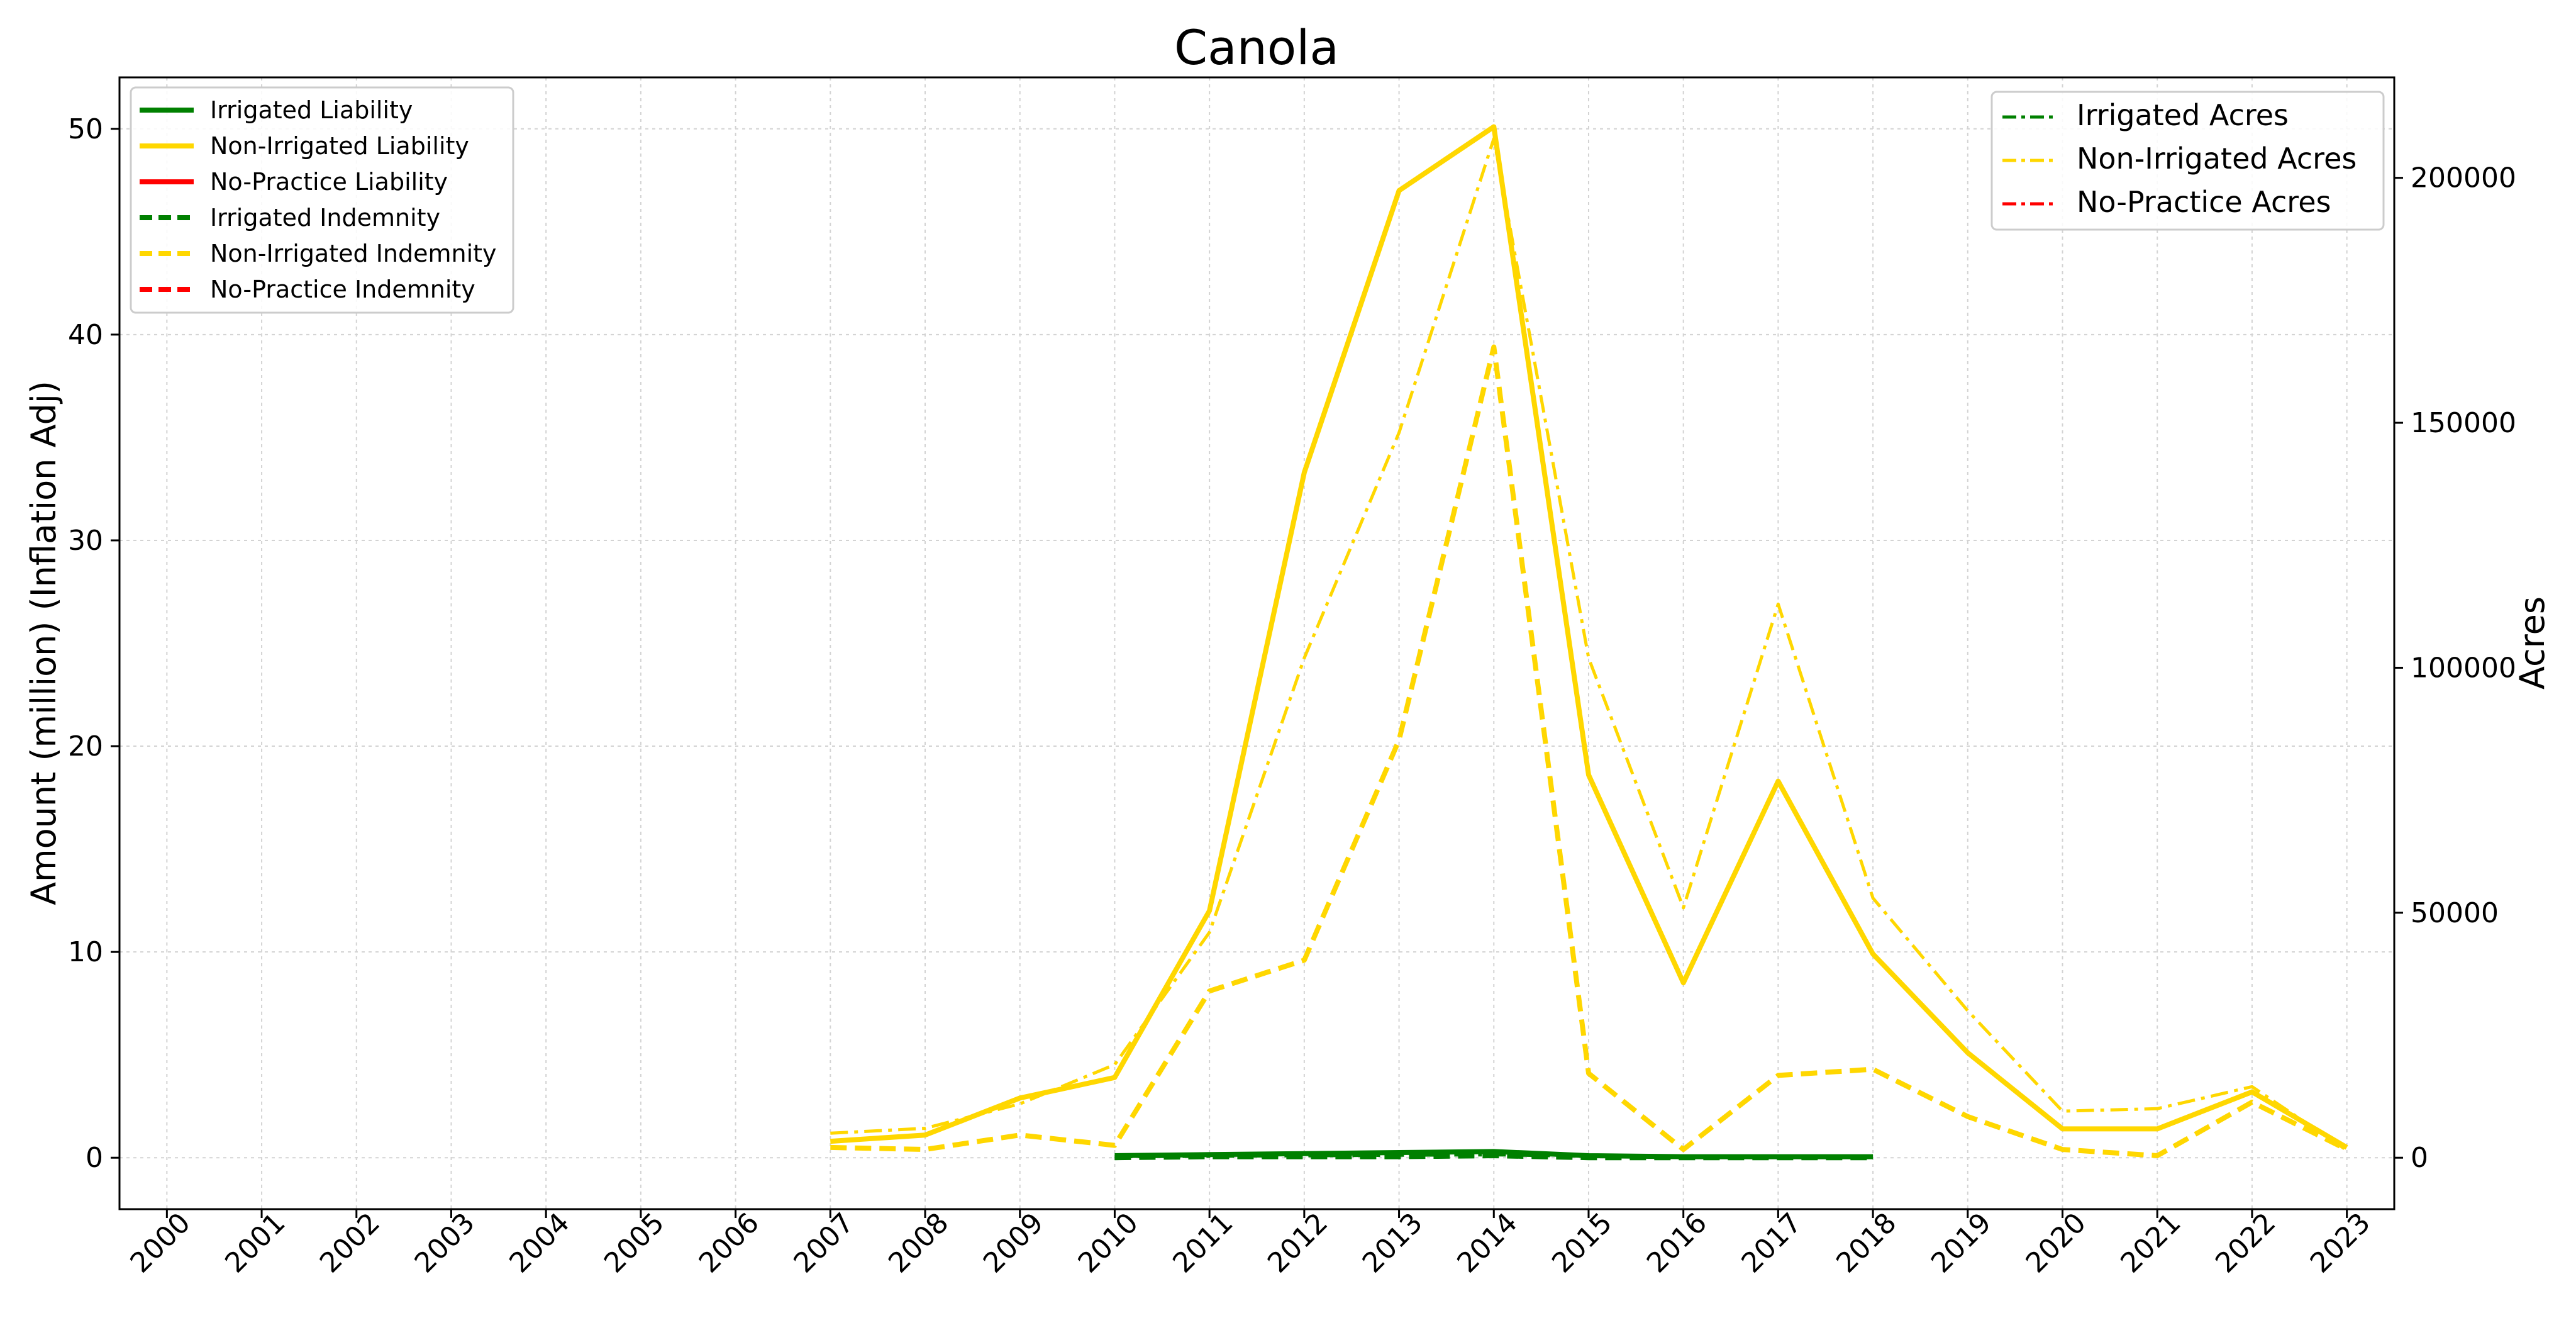 The image size is (2576, 1318). Describe the element at coordinates (311, 110) in the screenshot. I see `legend-item-label: Irrigated Liability` at that location.